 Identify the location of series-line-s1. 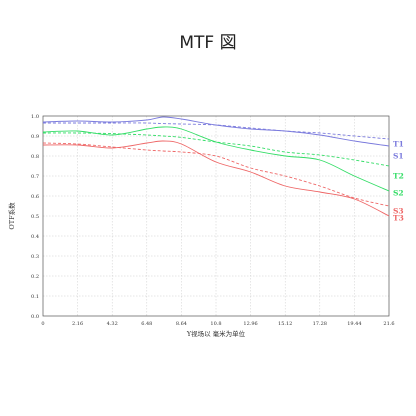
(216, 131).